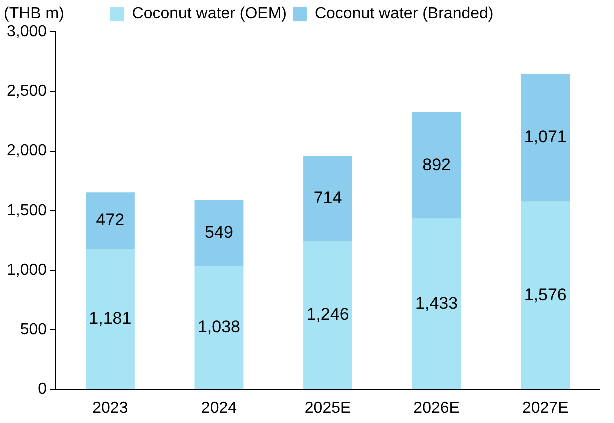 This screenshot has height=423, width=614. I want to click on legend-label: Coconut water (Branded), so click(404, 13).